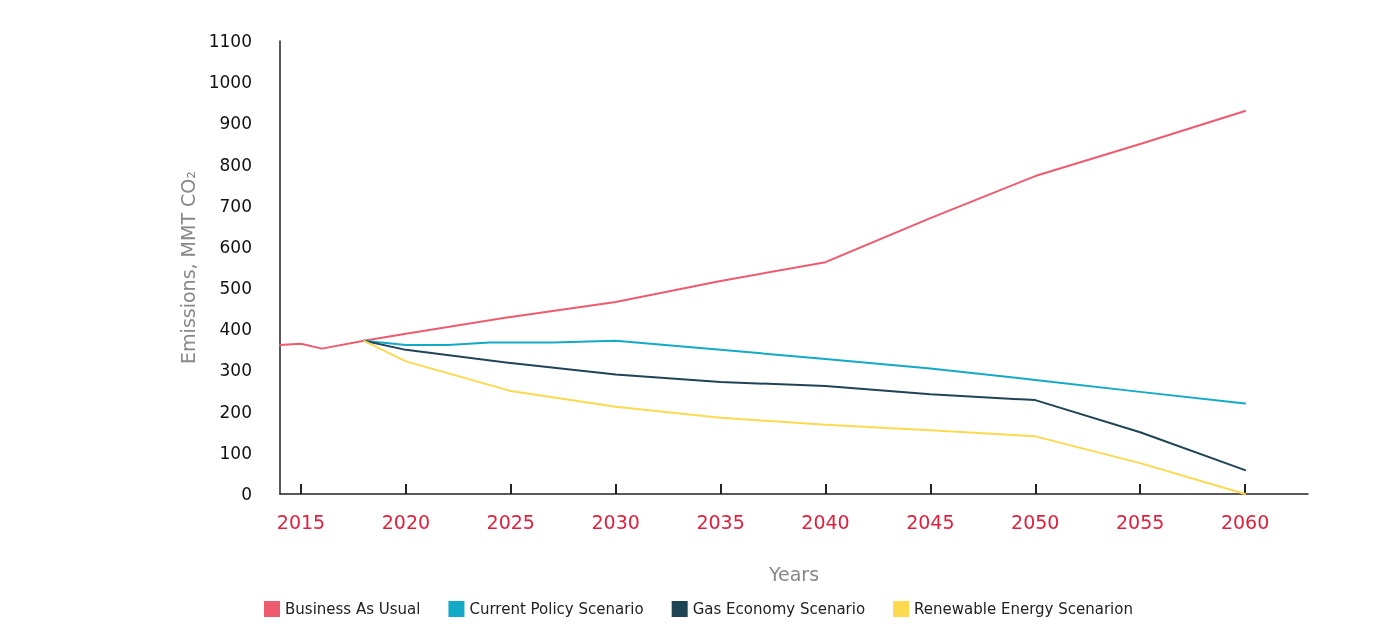  What do you see at coordinates (353, 609) in the screenshot?
I see `legend-label: Business As Usual` at bounding box center [353, 609].